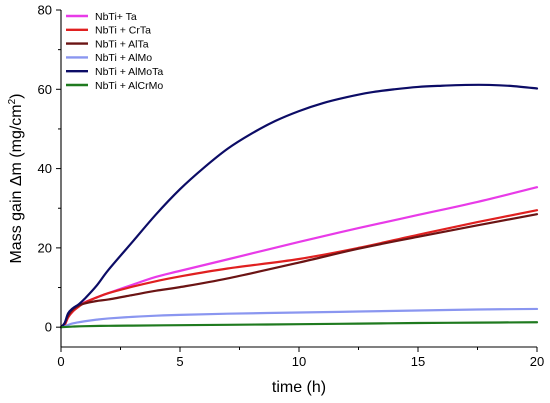  Describe the element at coordinates (537, 361) in the screenshot. I see `x-tick-label: 20` at that location.